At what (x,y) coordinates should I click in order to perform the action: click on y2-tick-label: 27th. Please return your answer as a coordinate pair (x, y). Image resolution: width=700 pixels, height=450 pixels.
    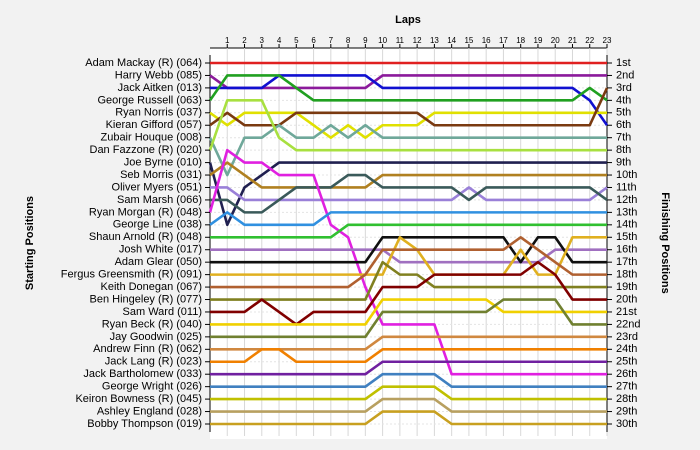
    Looking at the image, I should click on (626, 387).